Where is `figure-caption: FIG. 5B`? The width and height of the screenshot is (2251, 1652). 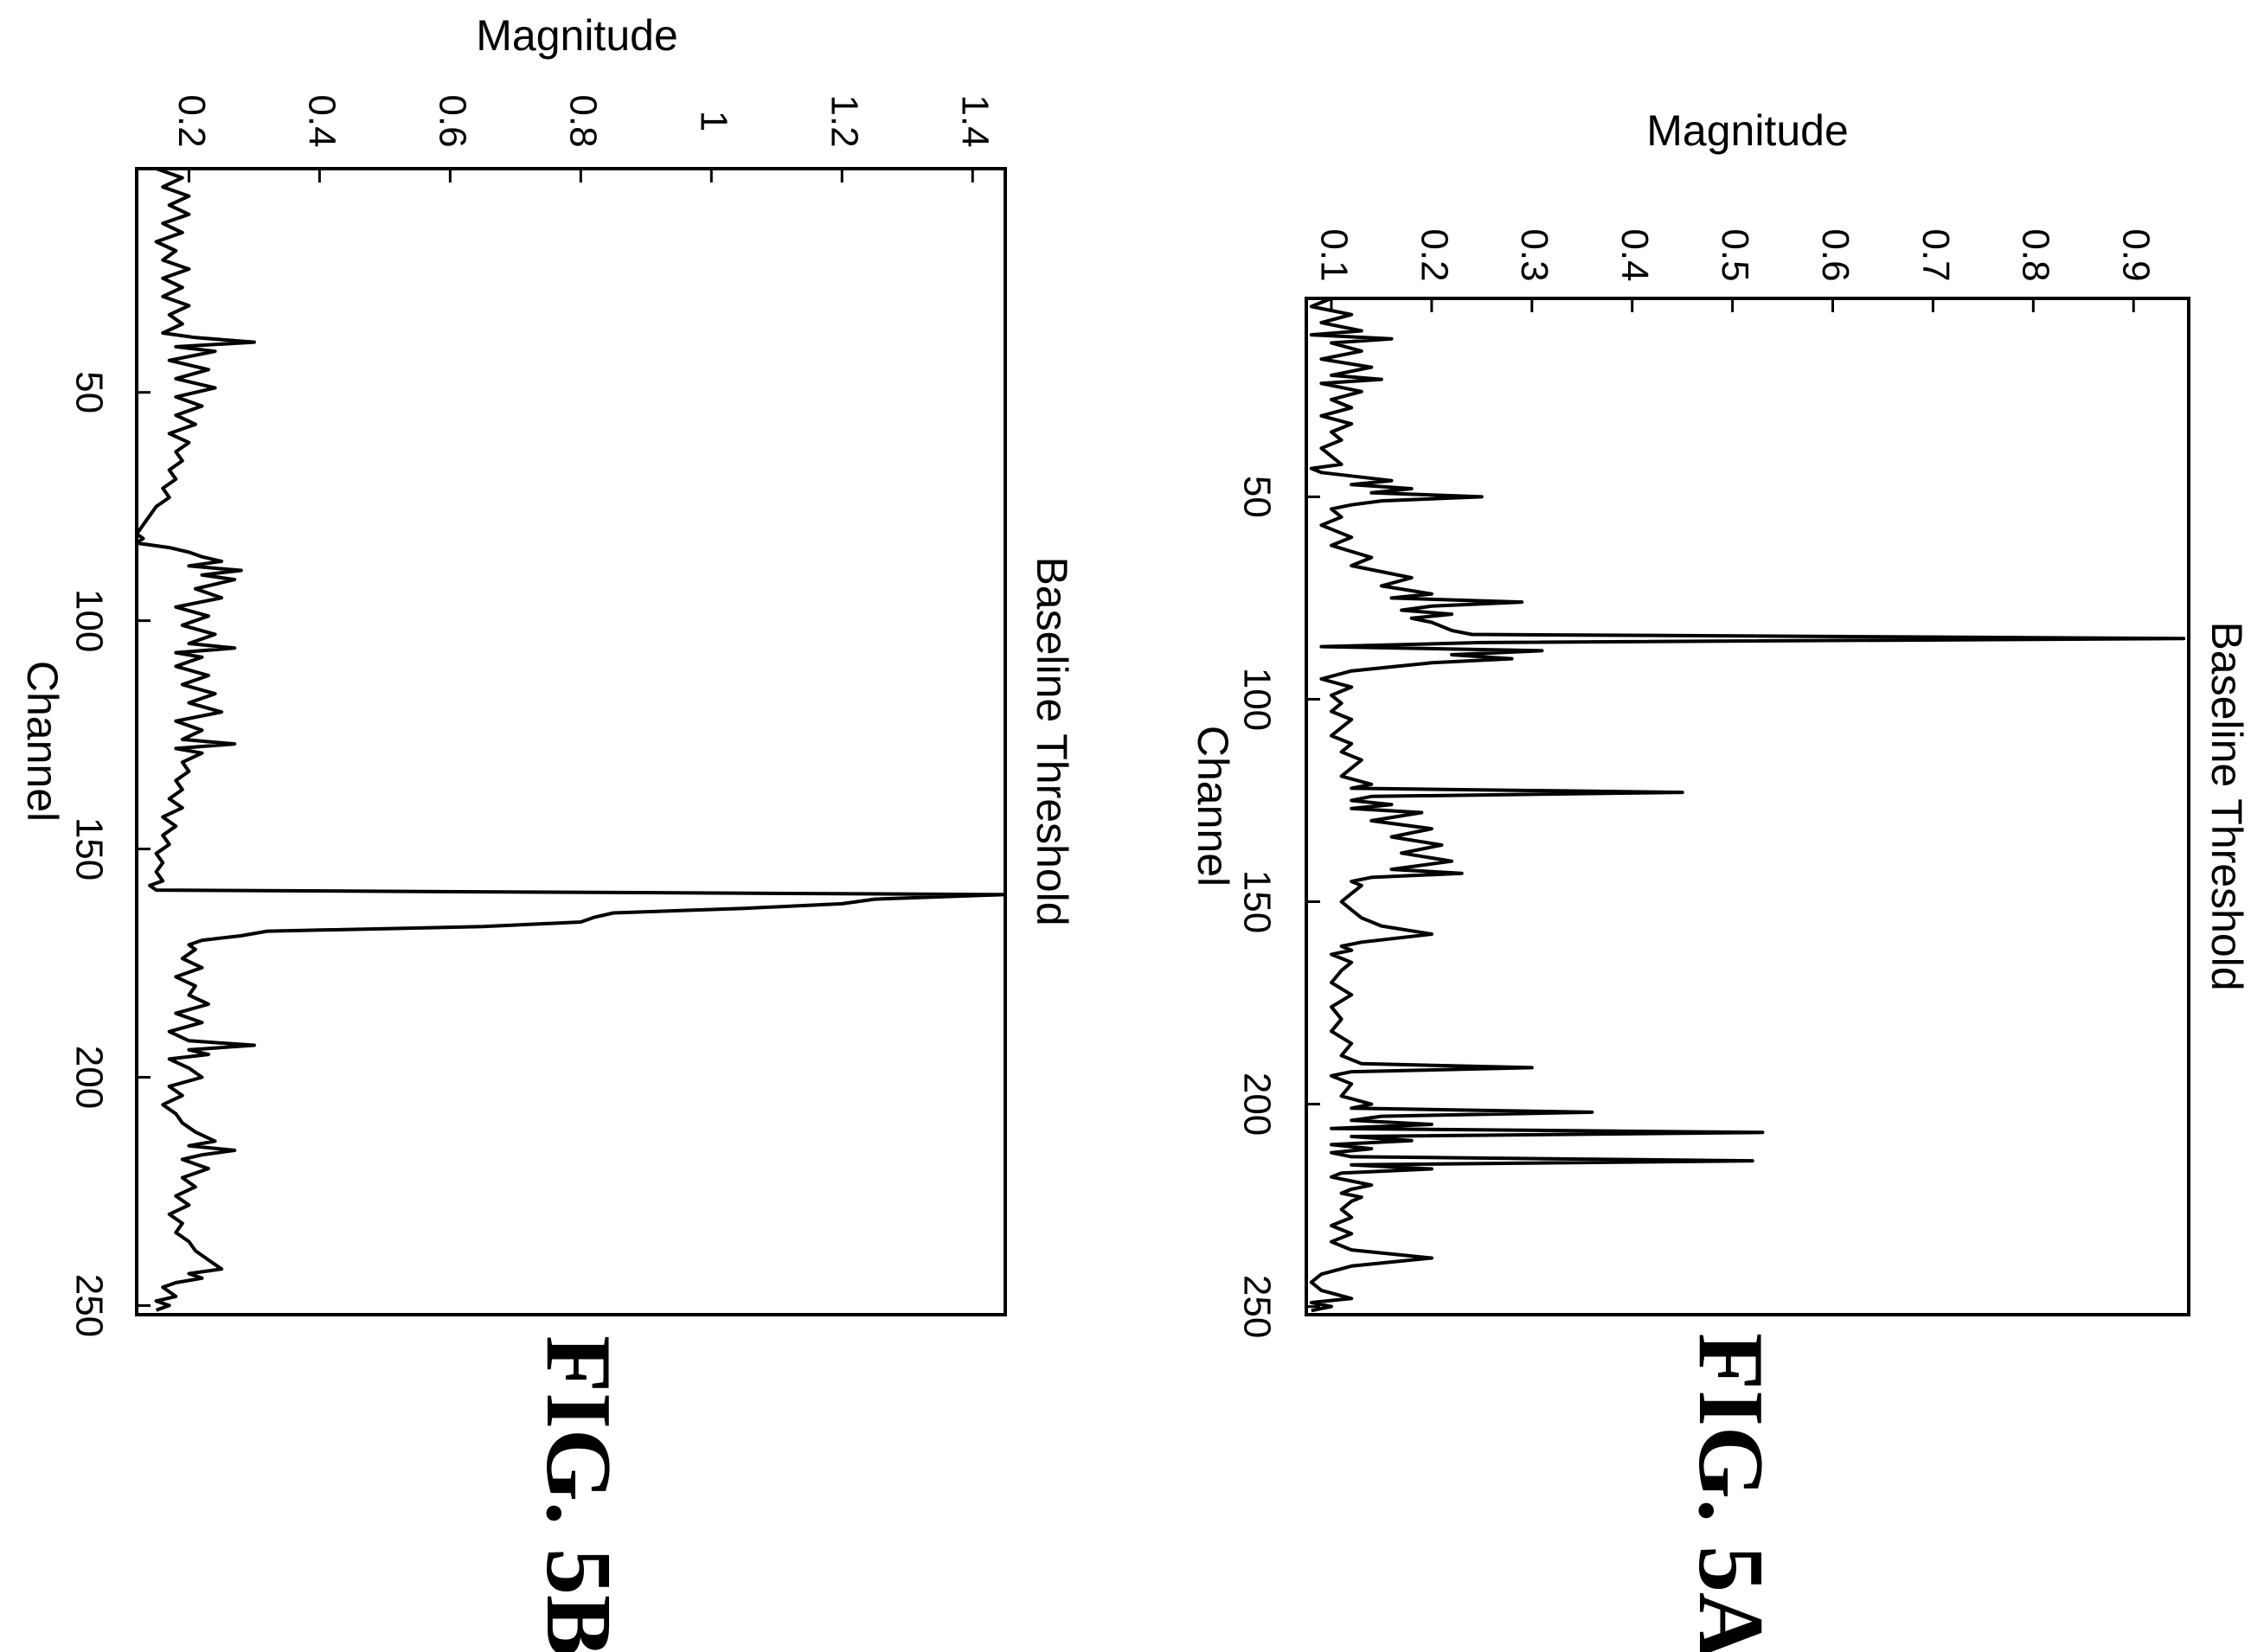 figure-caption: FIG. 5B is located at coordinates (578, 1493).